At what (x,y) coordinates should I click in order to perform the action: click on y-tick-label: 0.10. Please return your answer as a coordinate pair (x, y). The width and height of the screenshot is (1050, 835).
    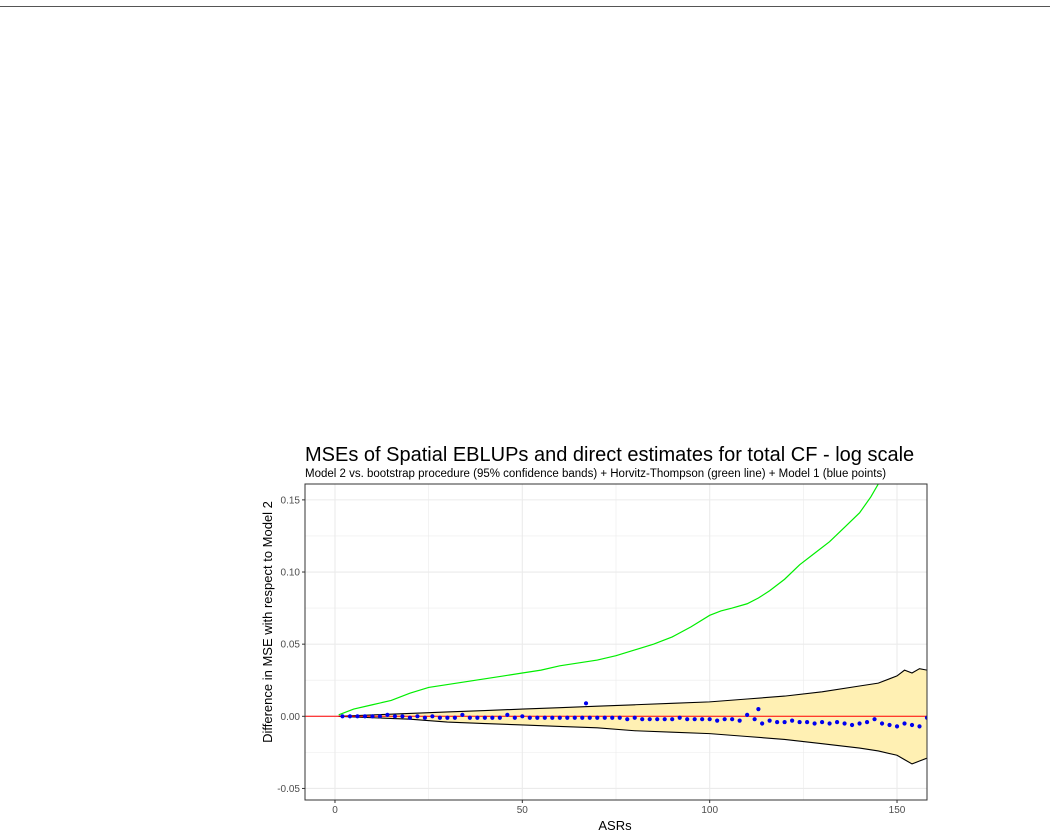
    Looking at the image, I should click on (291, 573).